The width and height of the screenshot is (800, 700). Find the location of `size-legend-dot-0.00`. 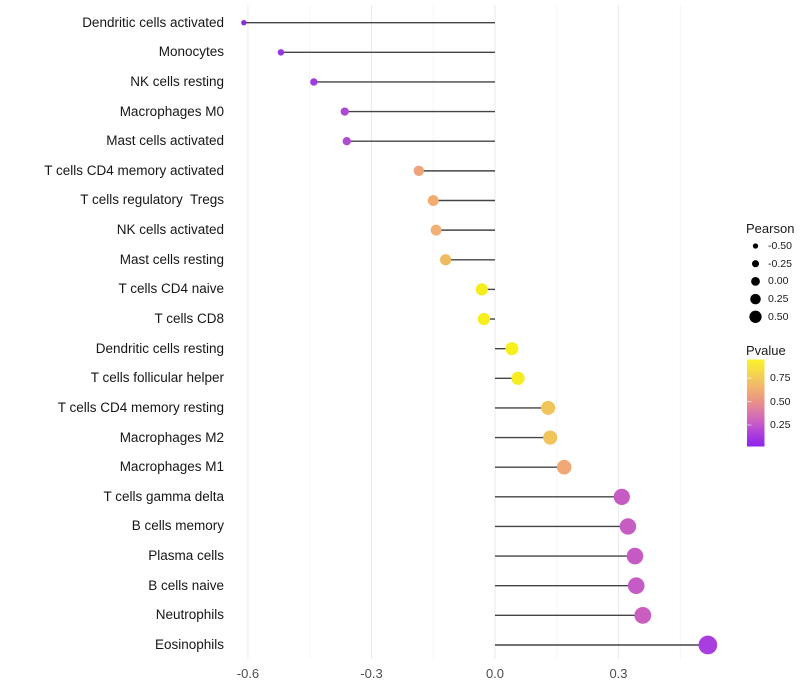

size-legend-dot-0.00 is located at coordinates (755, 281).